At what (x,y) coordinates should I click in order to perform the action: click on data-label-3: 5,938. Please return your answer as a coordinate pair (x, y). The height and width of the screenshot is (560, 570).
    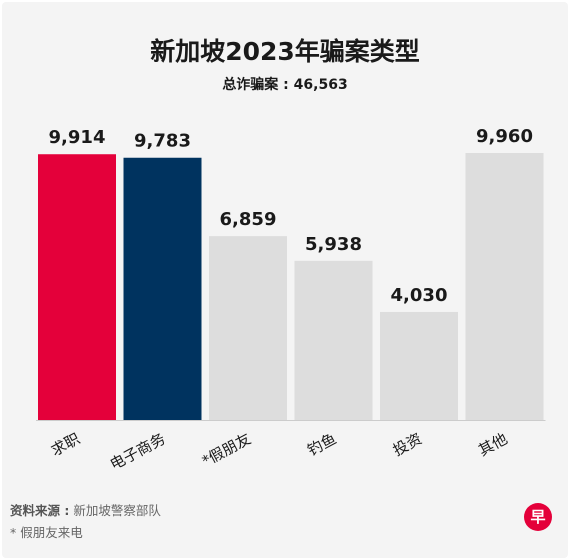
    Looking at the image, I should click on (333, 244).